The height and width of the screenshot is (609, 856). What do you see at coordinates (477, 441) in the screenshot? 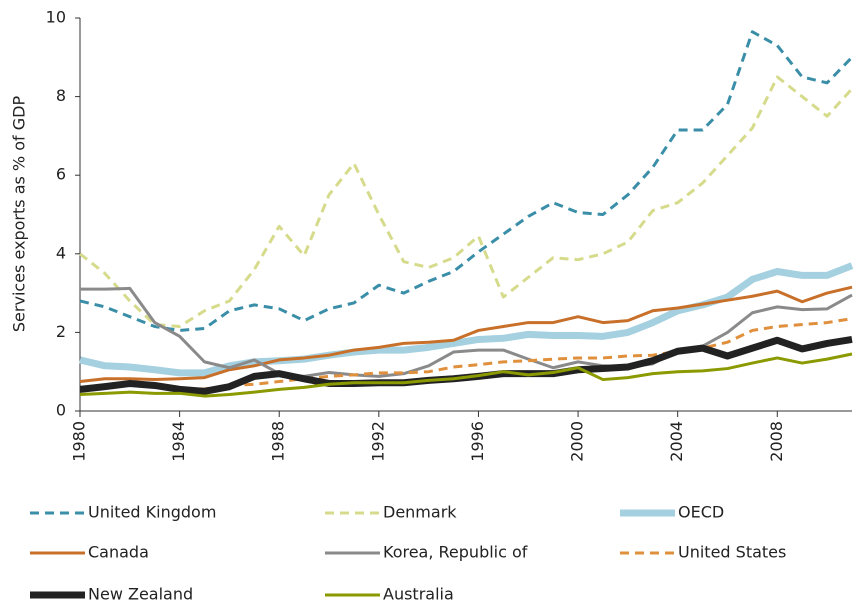
I see `x-tick-label: 1996` at bounding box center [477, 441].